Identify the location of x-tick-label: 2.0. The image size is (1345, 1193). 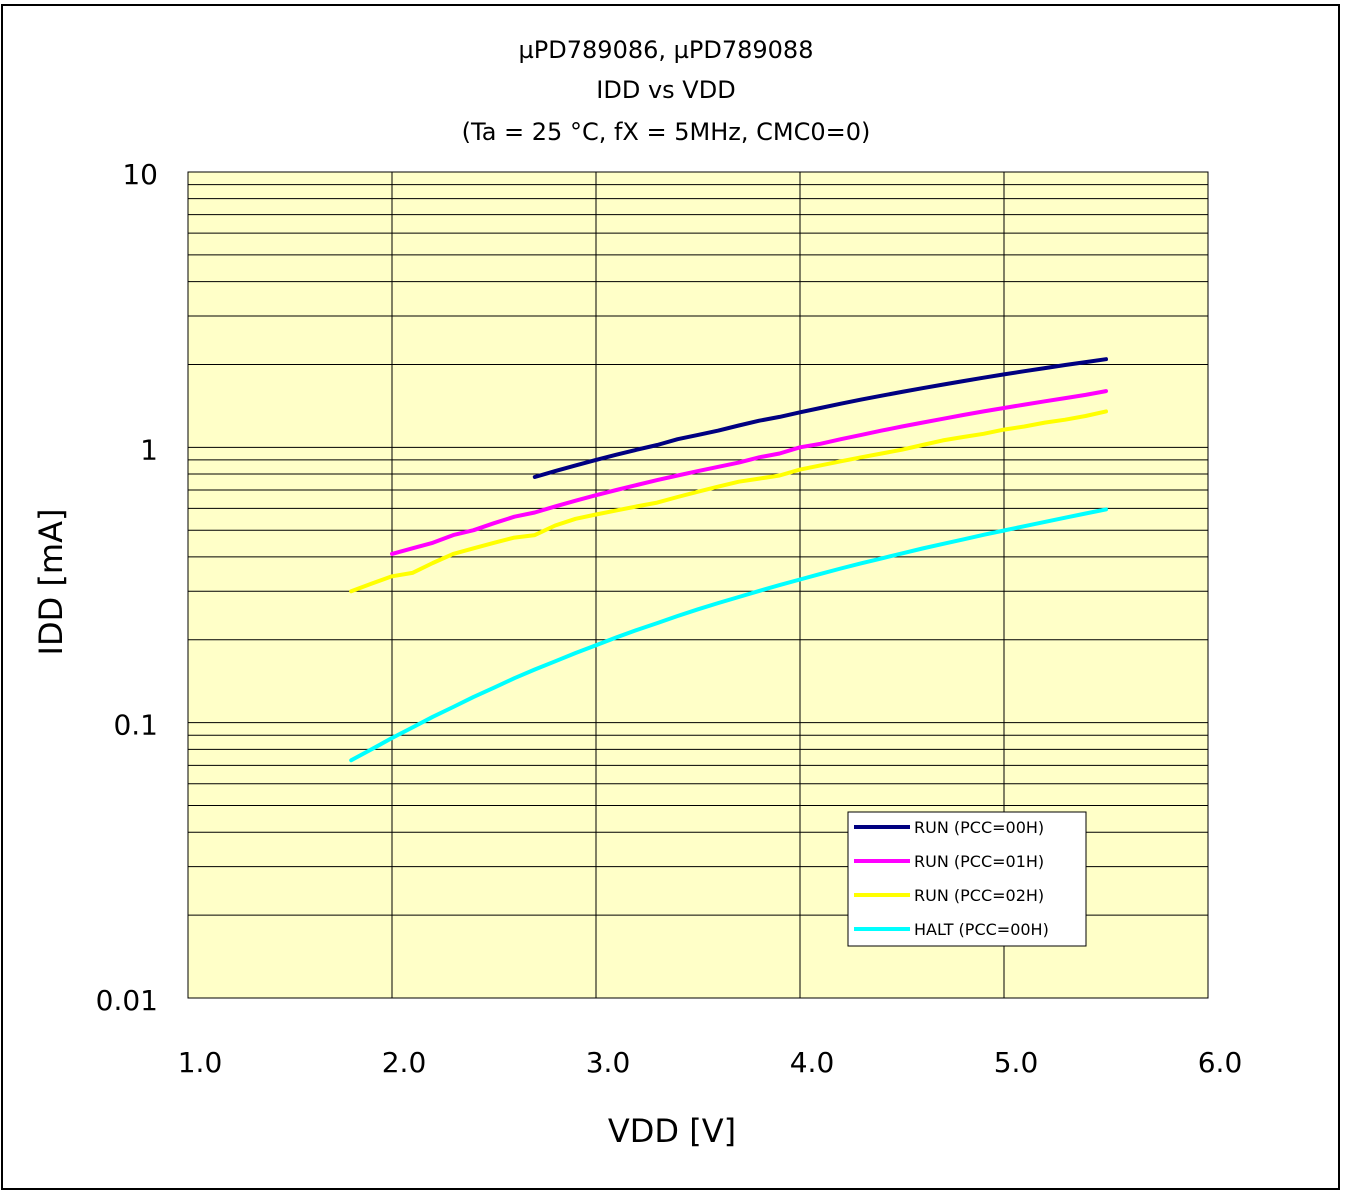
(404, 1062).